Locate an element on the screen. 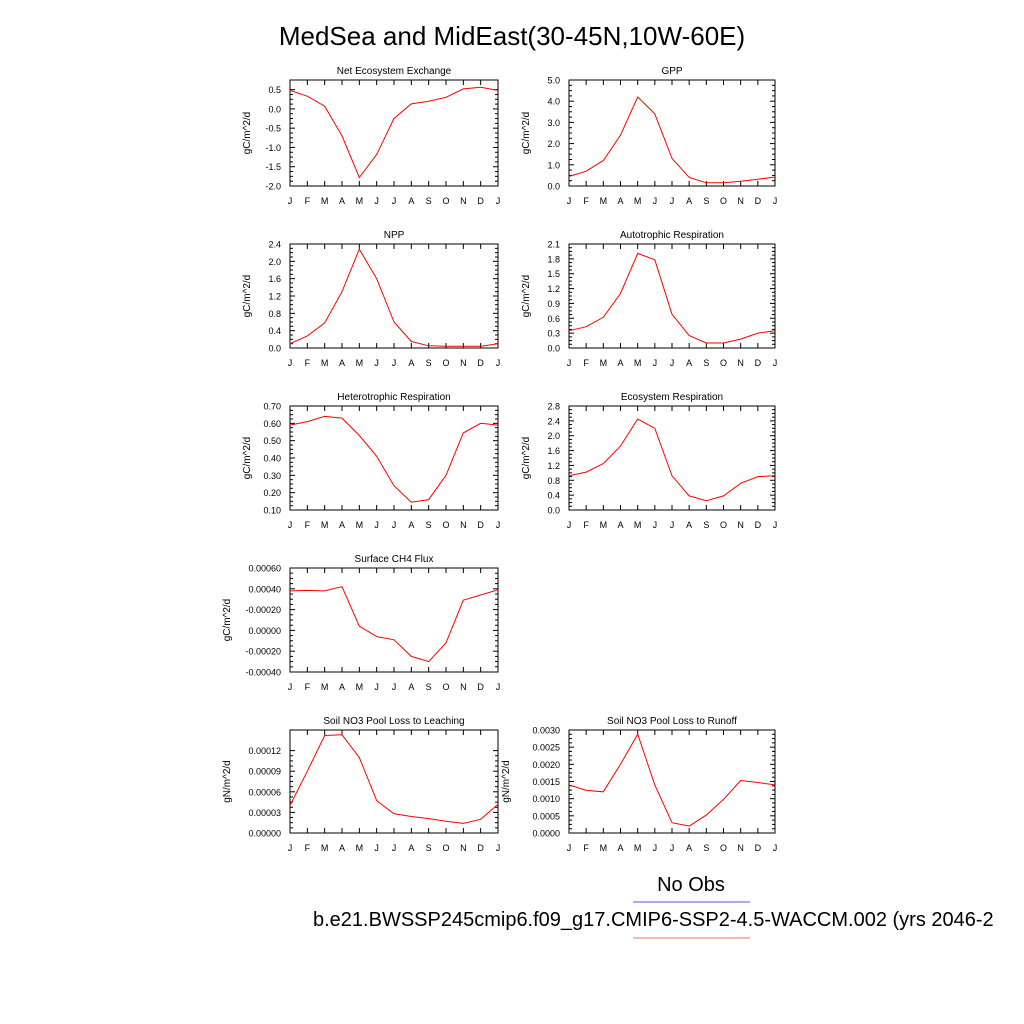 This screenshot has width=1024, height=1024. y-tick-label: 0.00040 is located at coordinates (264, 589).